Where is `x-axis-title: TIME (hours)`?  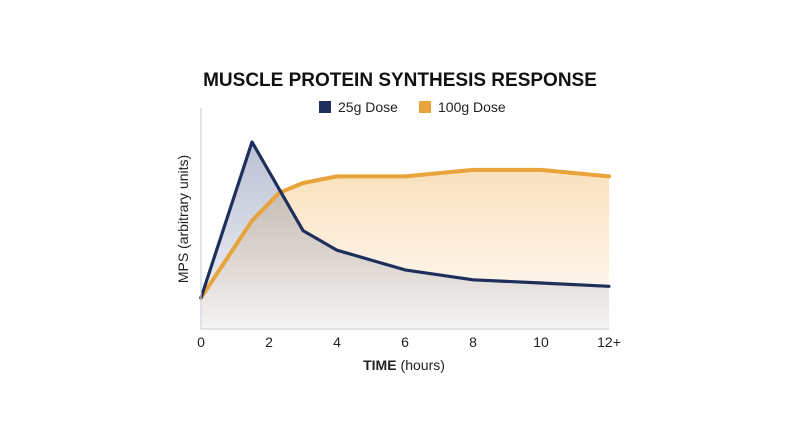 x-axis-title: TIME (hours) is located at coordinates (404, 365).